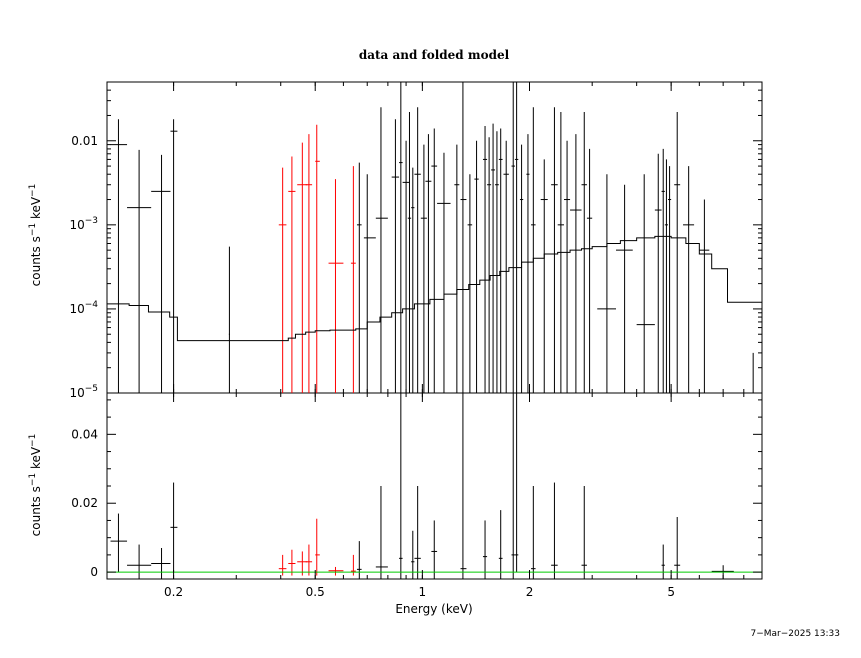 The height and width of the screenshot is (658, 861). What do you see at coordinates (796, 634) in the screenshot?
I see `timestamp: 7−Mar−2025 13:33` at bounding box center [796, 634].